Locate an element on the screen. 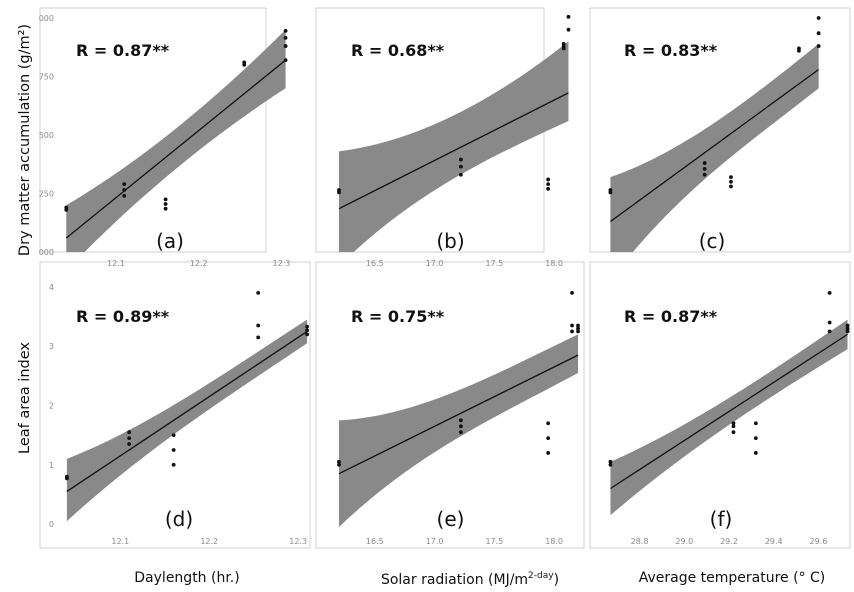 The height and width of the screenshot is (592, 854). correlation-label: R = 0.89** is located at coordinates (123, 316).